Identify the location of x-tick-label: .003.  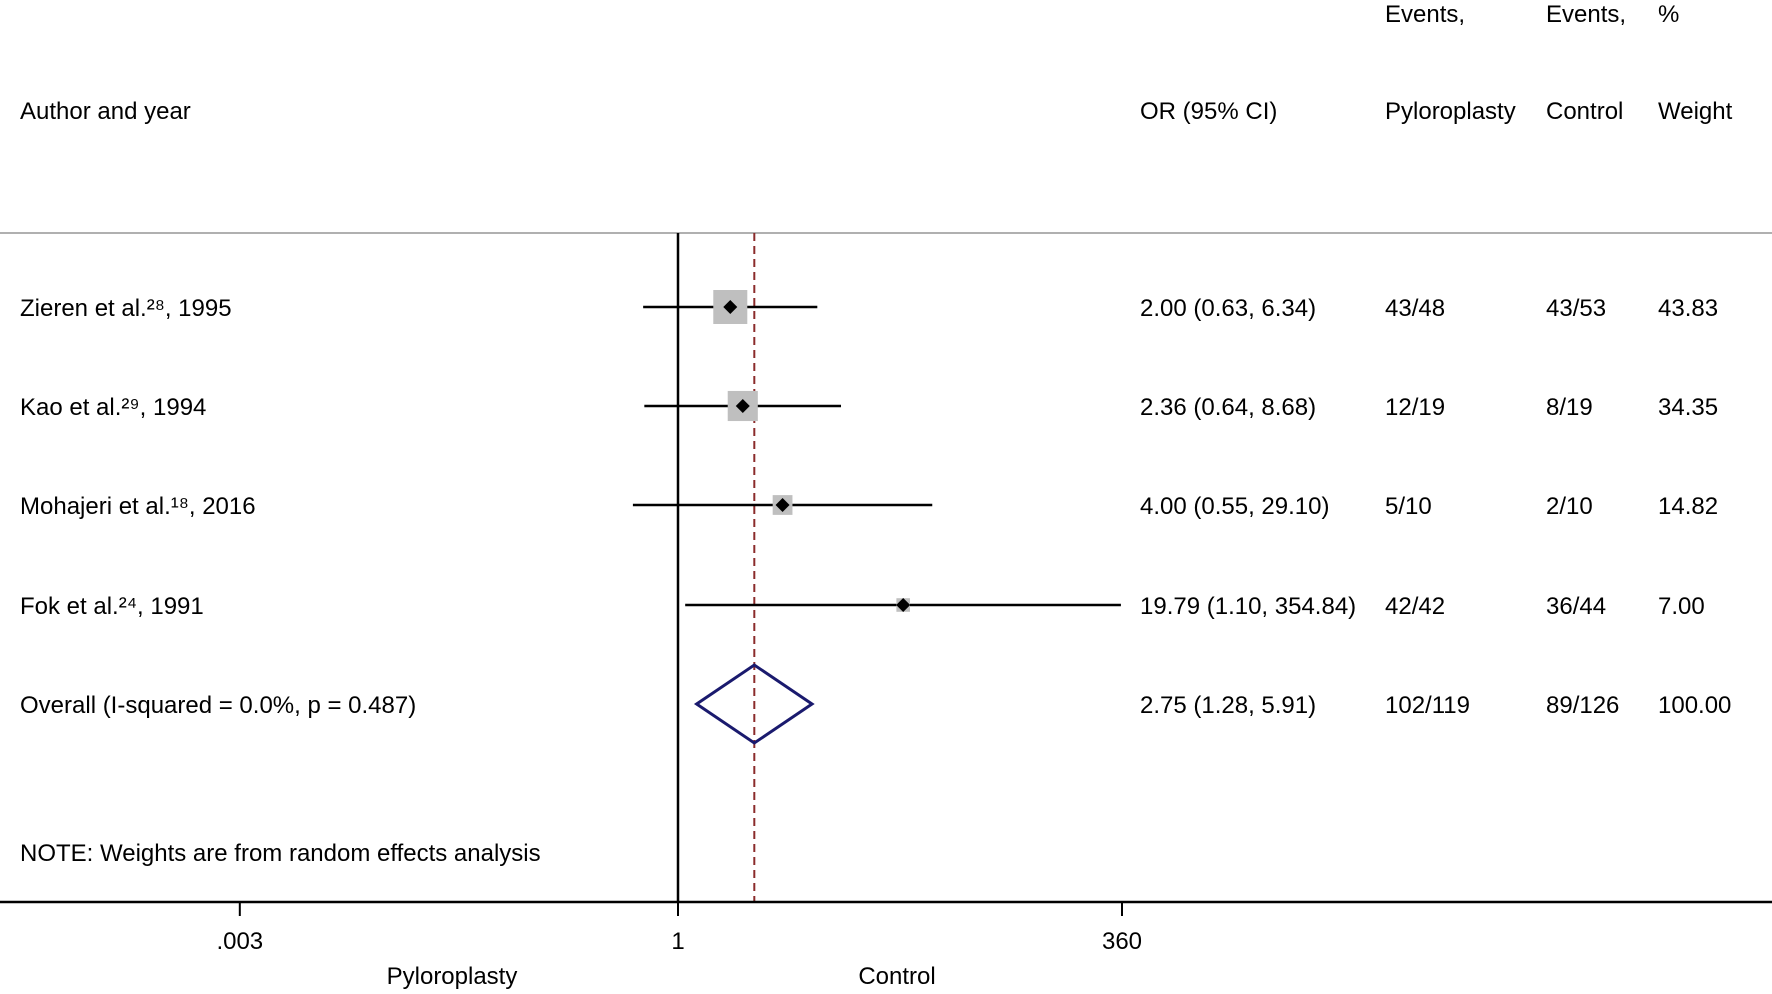
(239, 941).